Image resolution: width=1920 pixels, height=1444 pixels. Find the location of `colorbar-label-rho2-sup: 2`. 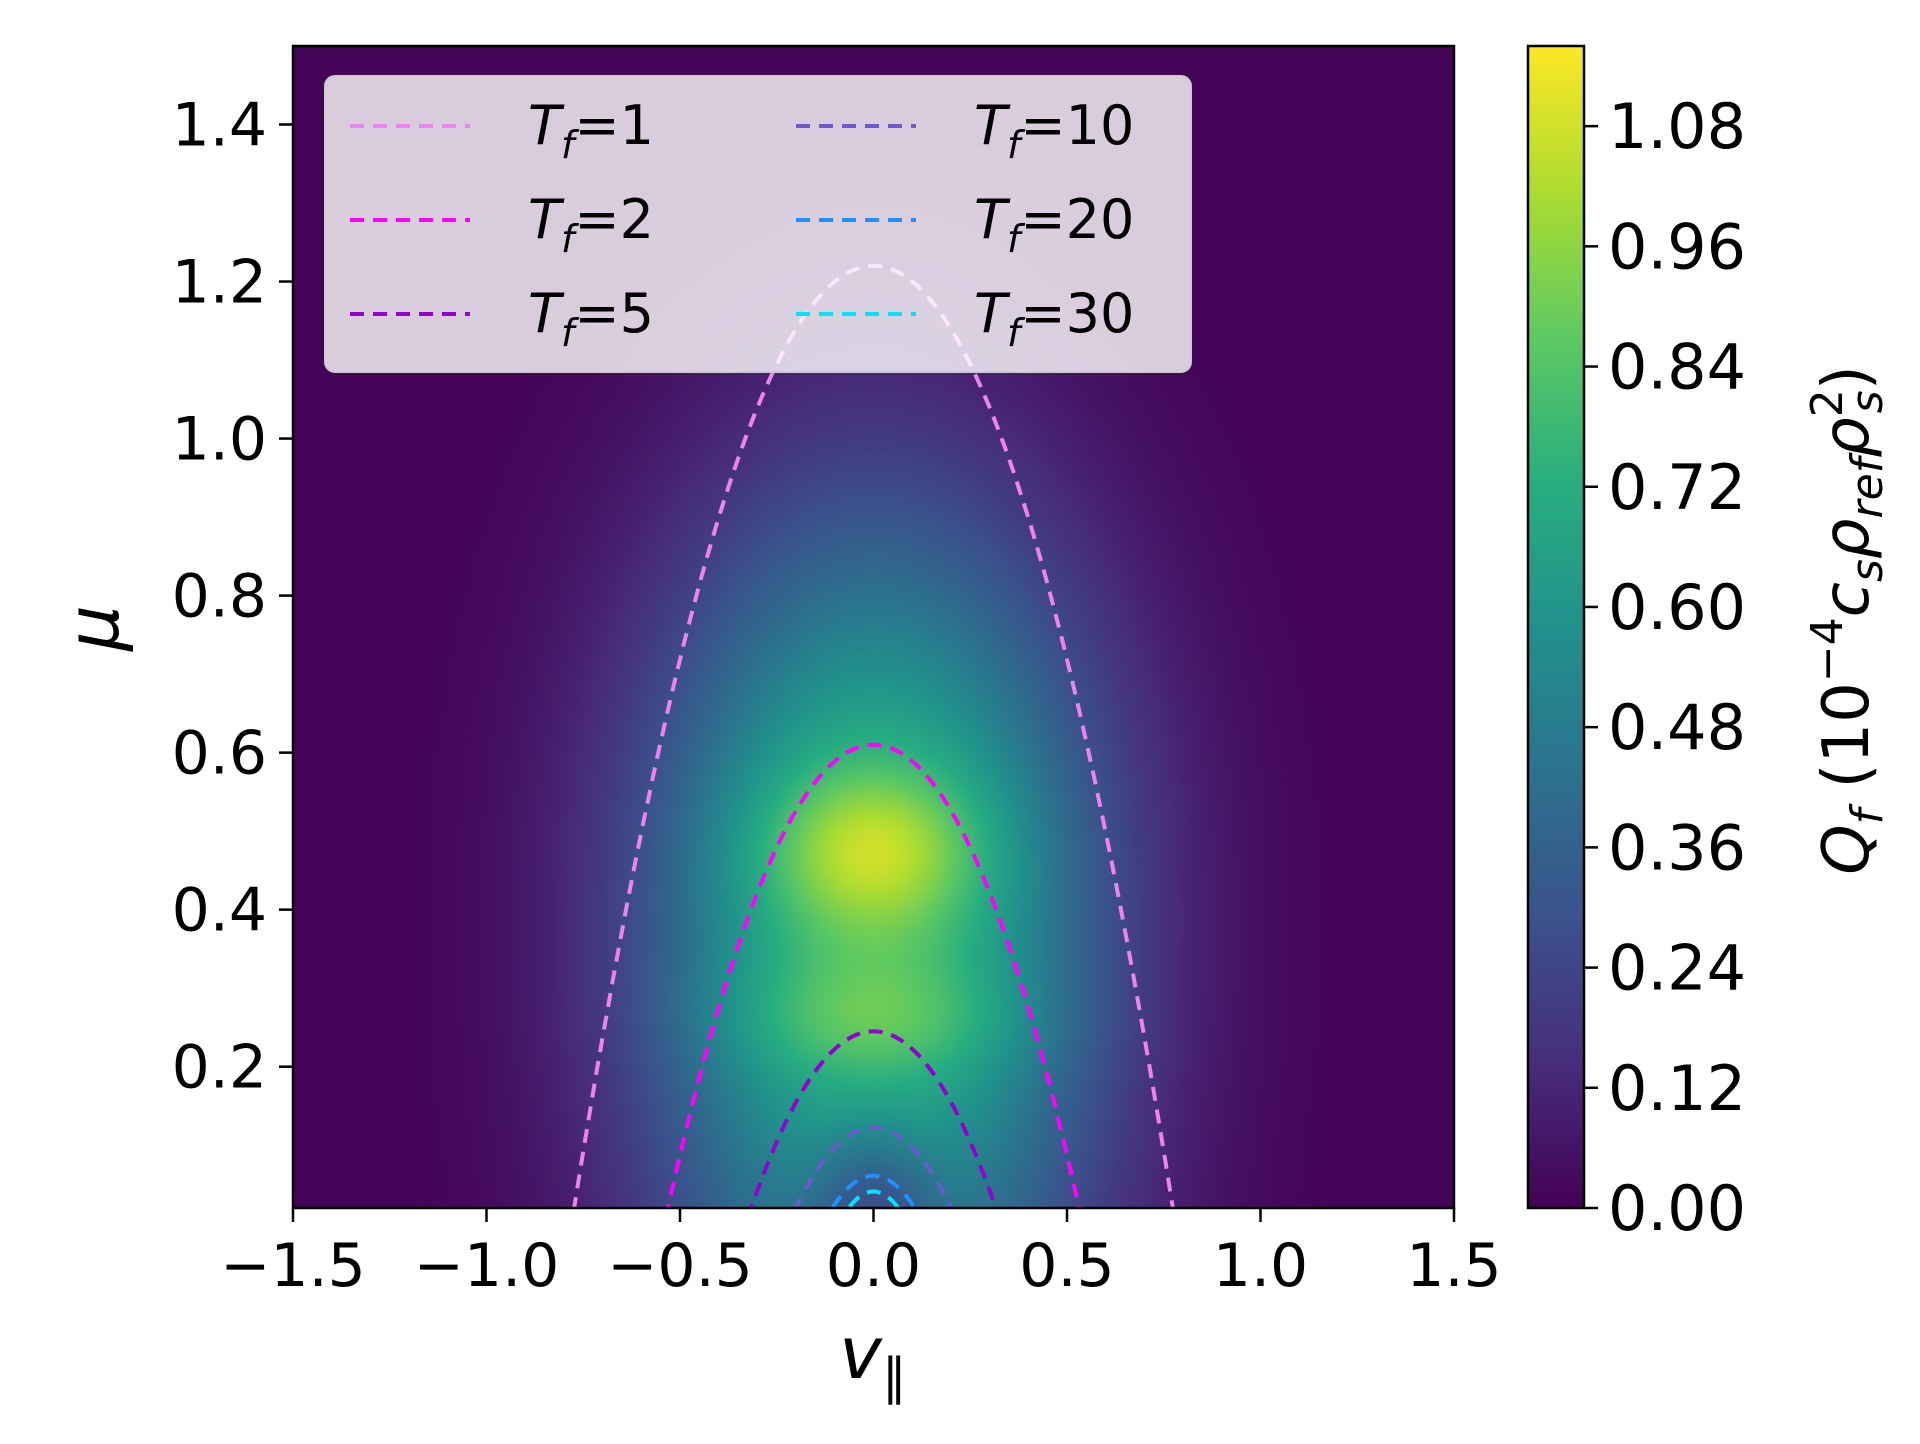

colorbar-label-rho2-sup: 2 is located at coordinates (1827, 403).